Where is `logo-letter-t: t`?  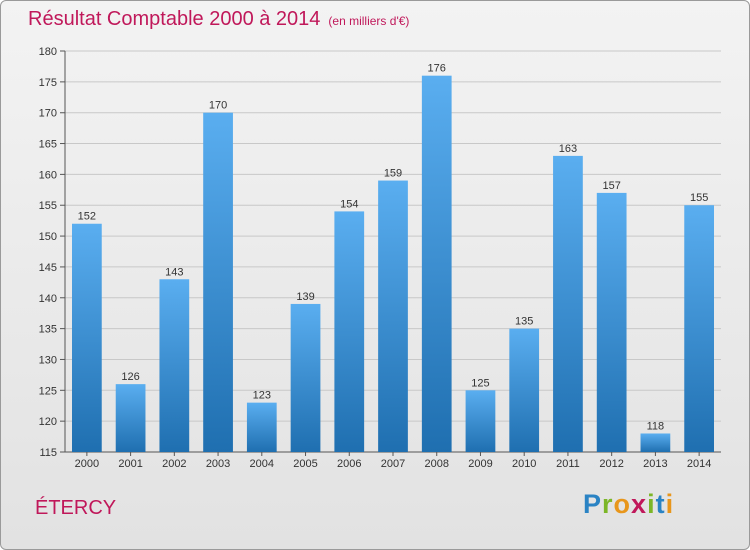 logo-letter-t: t is located at coordinates (660, 504).